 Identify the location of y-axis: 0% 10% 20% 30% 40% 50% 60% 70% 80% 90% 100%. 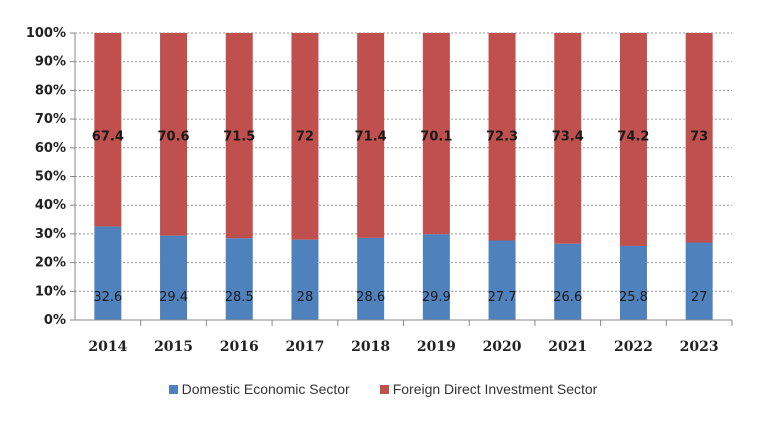
(51, 177).